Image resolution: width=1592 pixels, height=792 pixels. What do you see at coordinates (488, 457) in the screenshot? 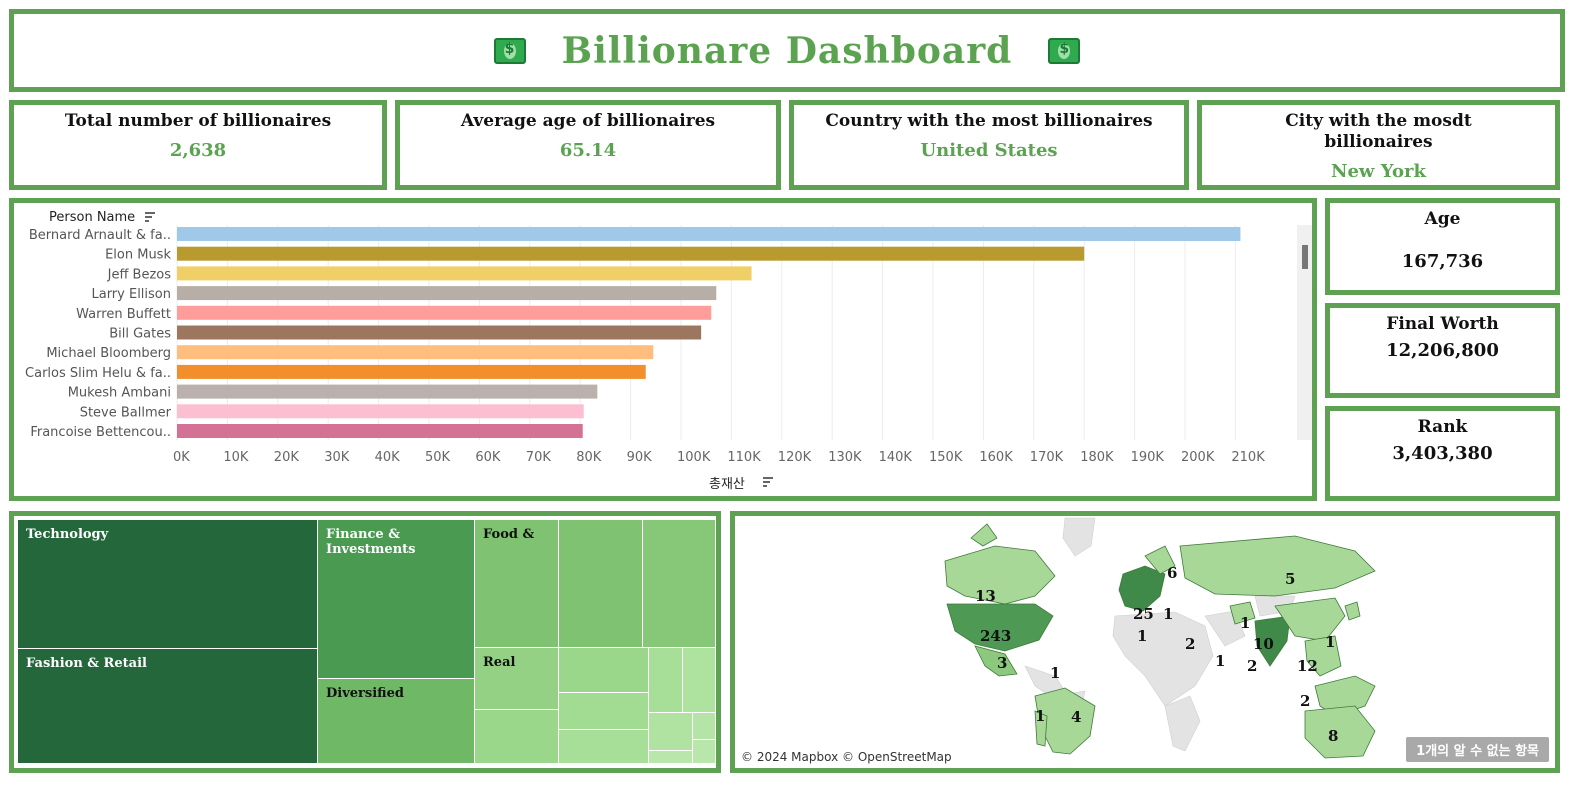
I see `x-tick-label: 60K` at bounding box center [488, 457].